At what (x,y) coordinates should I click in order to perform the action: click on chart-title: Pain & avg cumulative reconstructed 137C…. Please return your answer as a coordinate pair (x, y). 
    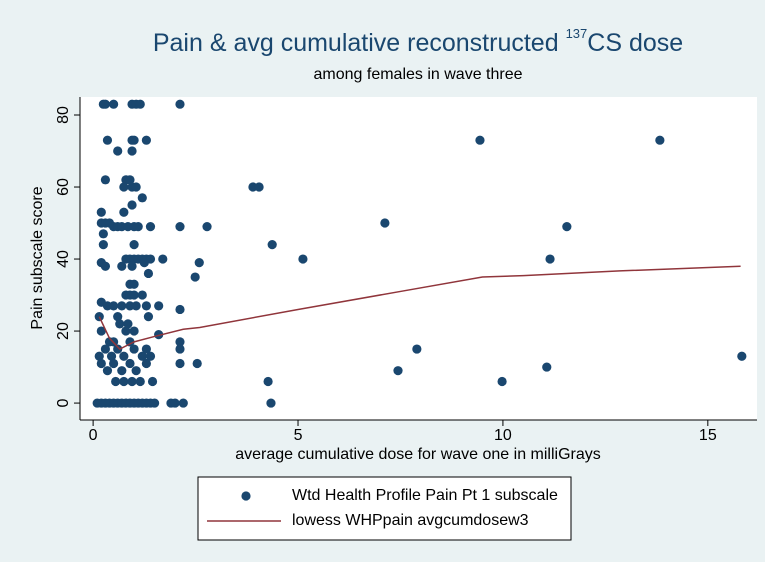
    Looking at the image, I should click on (418, 41).